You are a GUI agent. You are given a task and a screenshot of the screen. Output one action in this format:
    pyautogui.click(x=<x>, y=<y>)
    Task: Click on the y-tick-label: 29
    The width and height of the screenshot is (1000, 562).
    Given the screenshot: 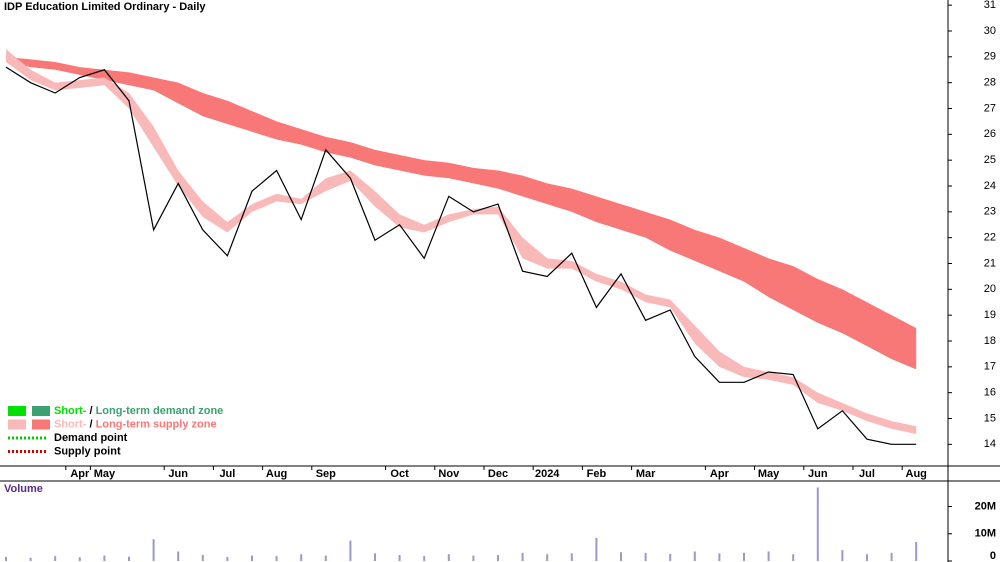 What is the action you would take?
    pyautogui.click(x=990, y=57)
    